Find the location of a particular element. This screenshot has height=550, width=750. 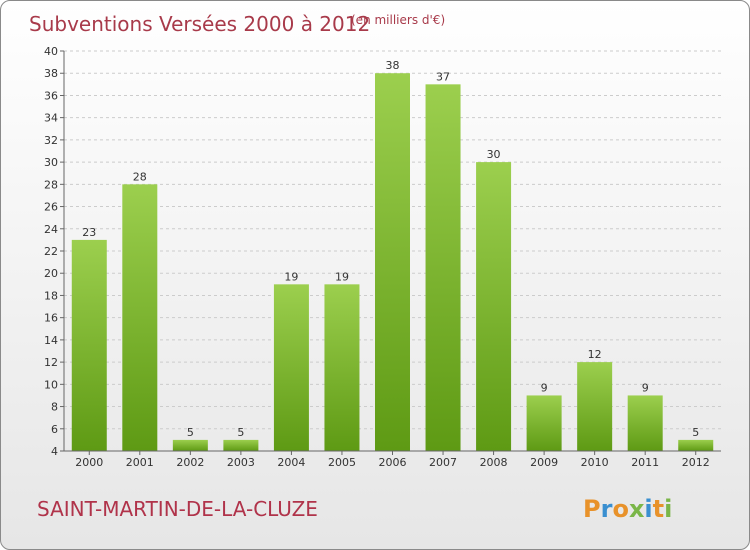

x-tick-label: 2000 is located at coordinates (89, 462).